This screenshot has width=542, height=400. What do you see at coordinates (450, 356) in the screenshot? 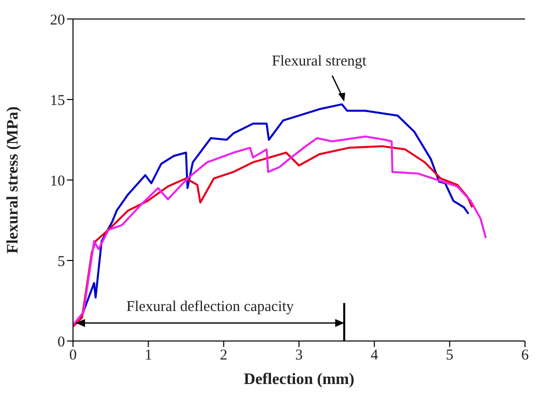
I see `x-tick-label: 5` at bounding box center [450, 356].